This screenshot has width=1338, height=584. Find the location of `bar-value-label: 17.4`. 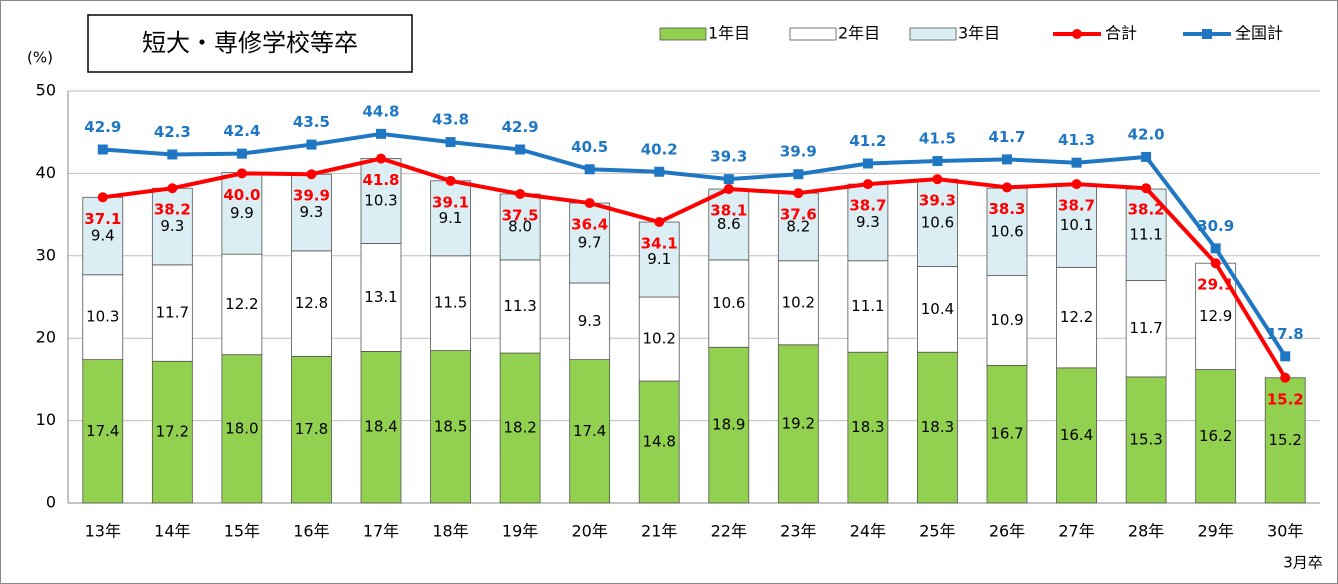

bar-value-label: 17.4 is located at coordinates (102, 431).